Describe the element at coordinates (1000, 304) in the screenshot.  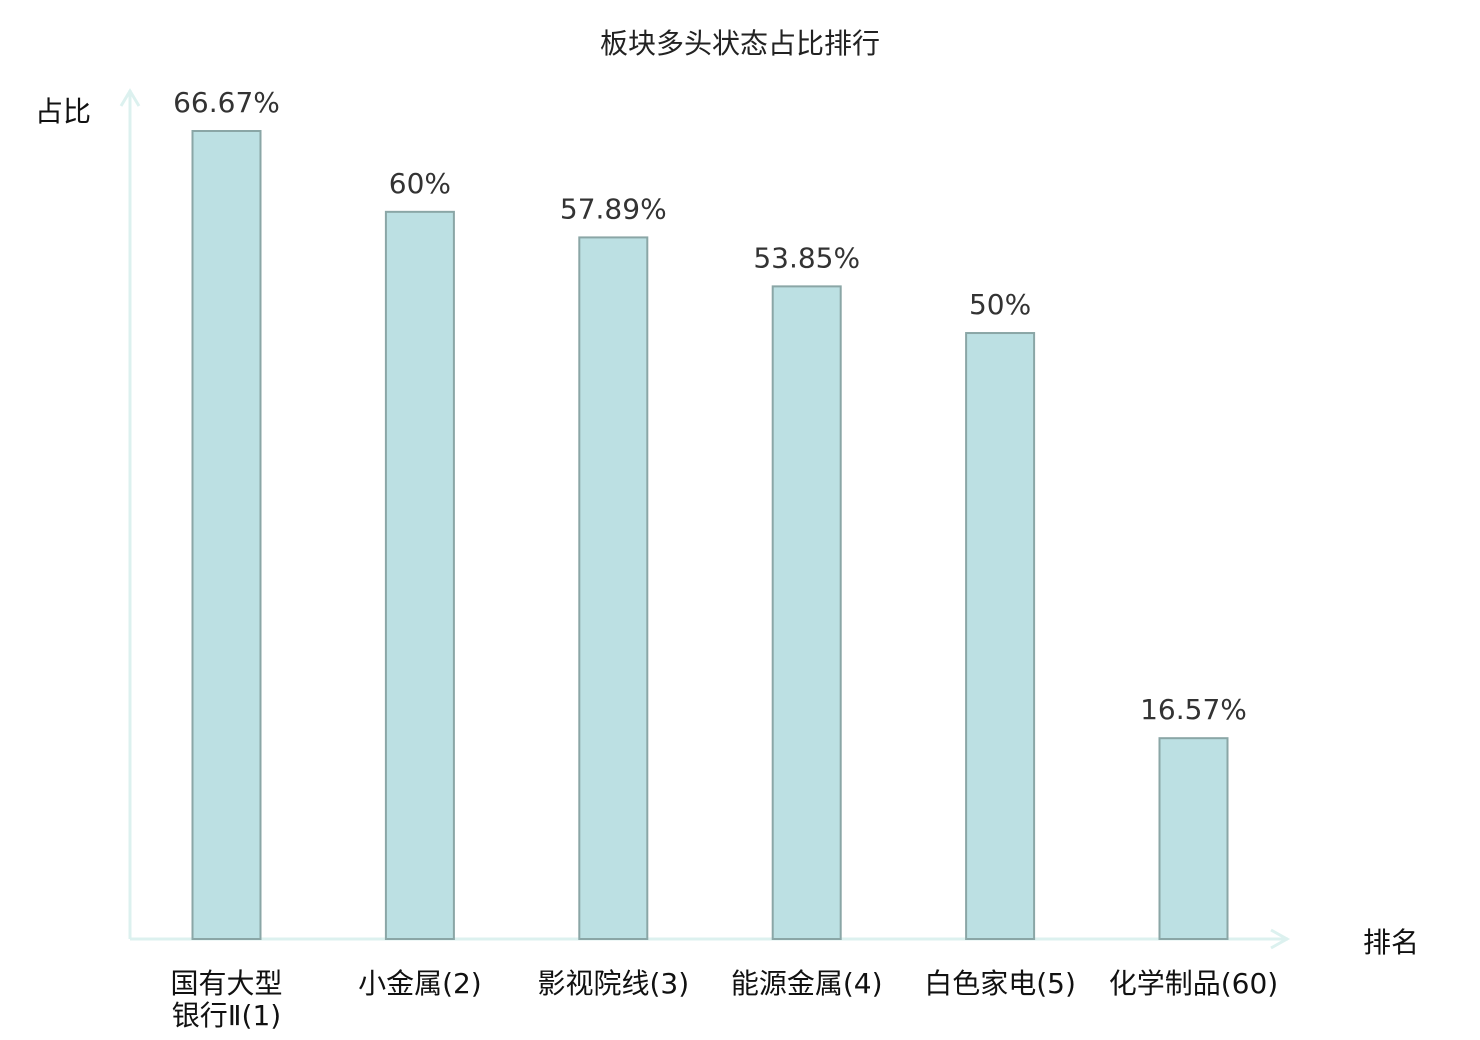
I see `data-label: 50%` at that location.